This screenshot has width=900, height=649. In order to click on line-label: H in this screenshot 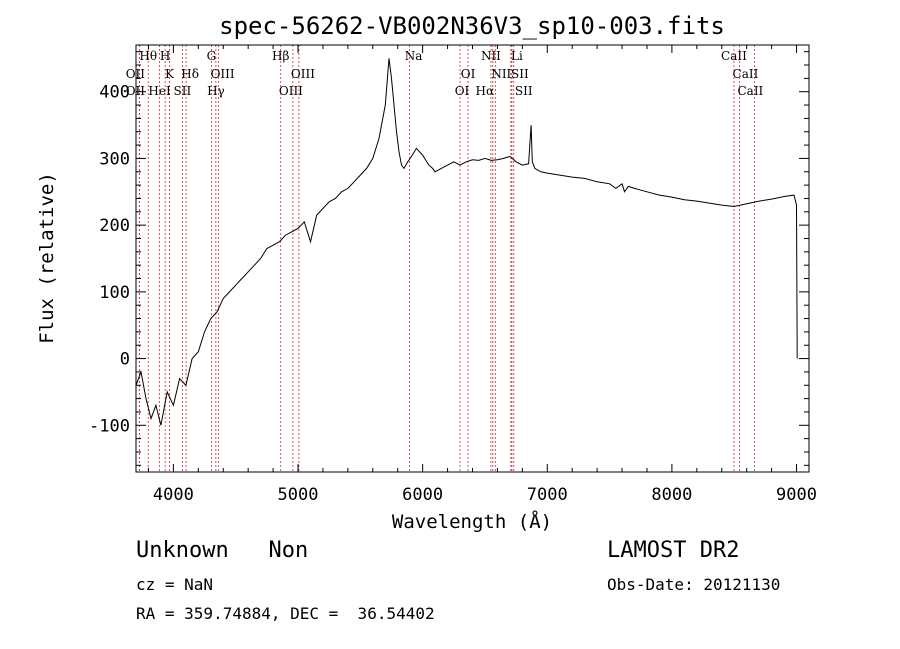, I will do `click(165, 56)`.